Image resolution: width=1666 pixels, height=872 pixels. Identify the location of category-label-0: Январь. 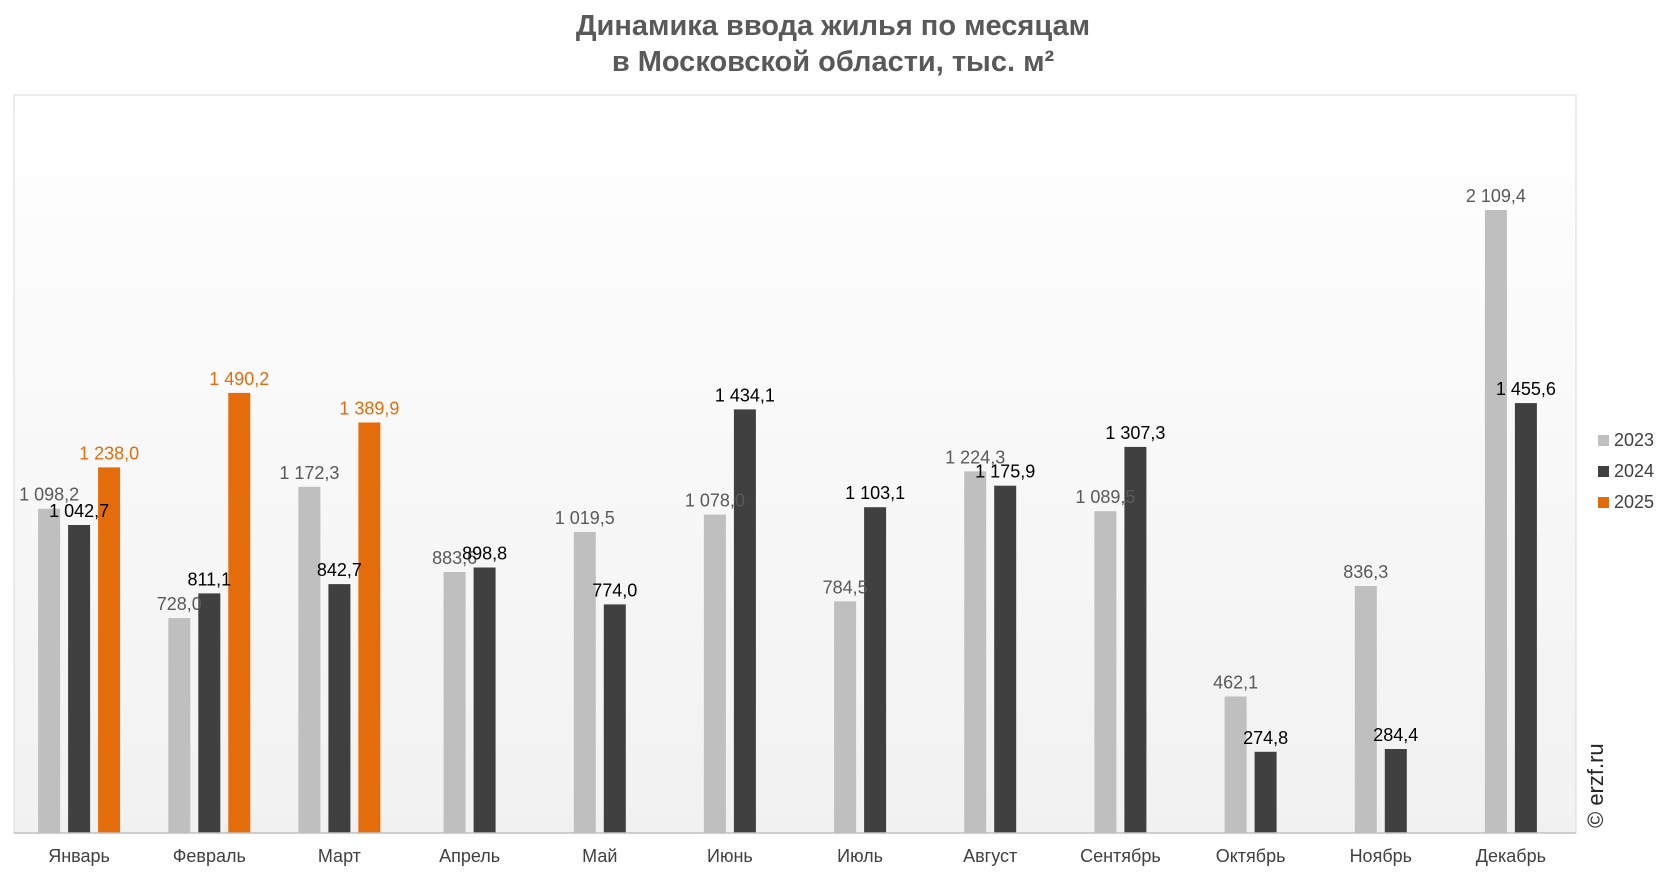
(79, 856).